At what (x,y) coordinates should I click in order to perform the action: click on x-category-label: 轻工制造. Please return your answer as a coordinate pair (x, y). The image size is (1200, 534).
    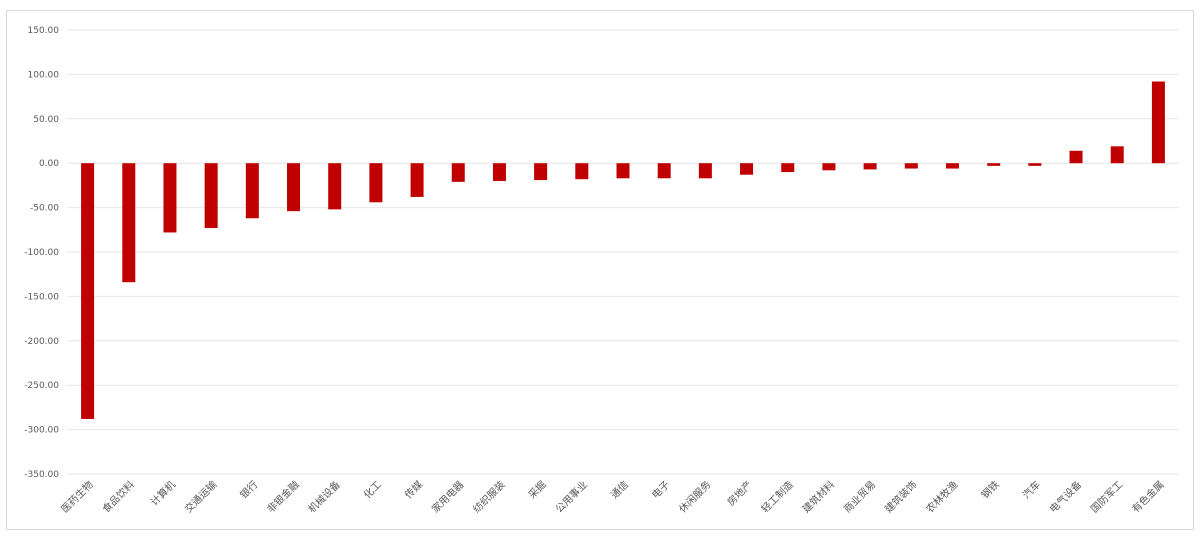
    Looking at the image, I should click on (776, 496).